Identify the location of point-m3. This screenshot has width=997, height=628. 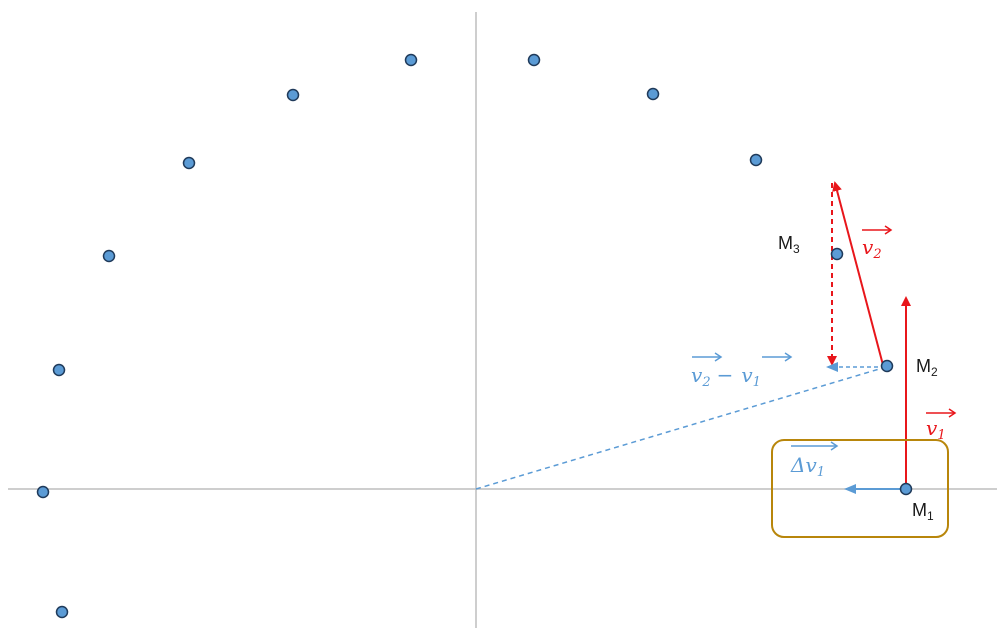
(837, 254).